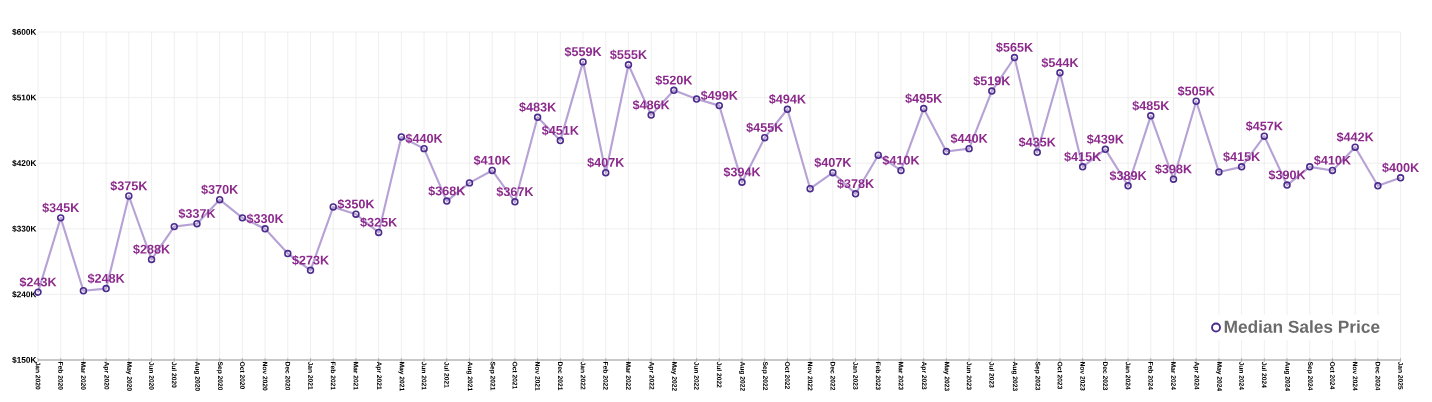 The image size is (1432, 402). What do you see at coordinates (1060, 62) in the screenshot?
I see `data-label: $544K` at bounding box center [1060, 62].